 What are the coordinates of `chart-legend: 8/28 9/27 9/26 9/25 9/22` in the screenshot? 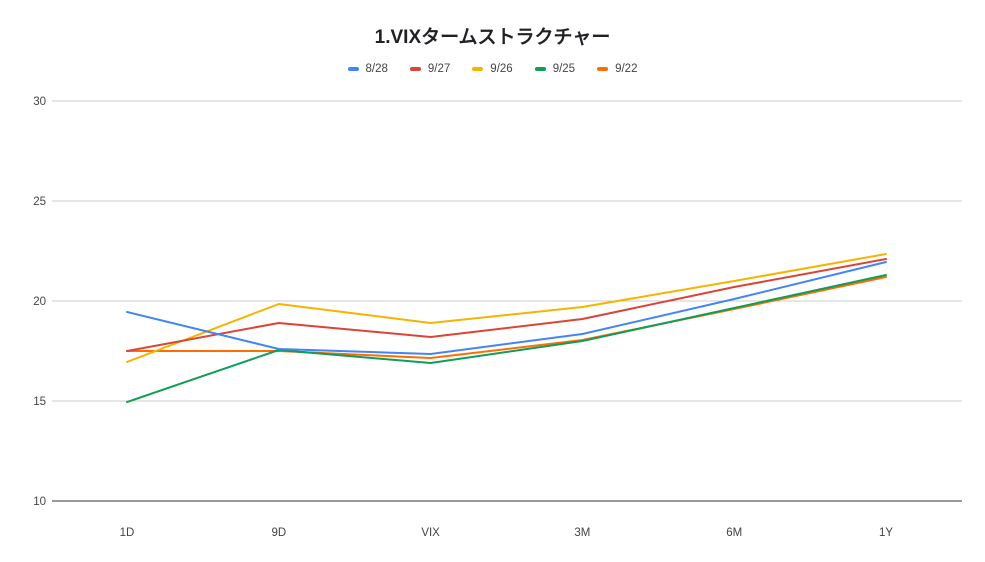 It's located at (492, 69).